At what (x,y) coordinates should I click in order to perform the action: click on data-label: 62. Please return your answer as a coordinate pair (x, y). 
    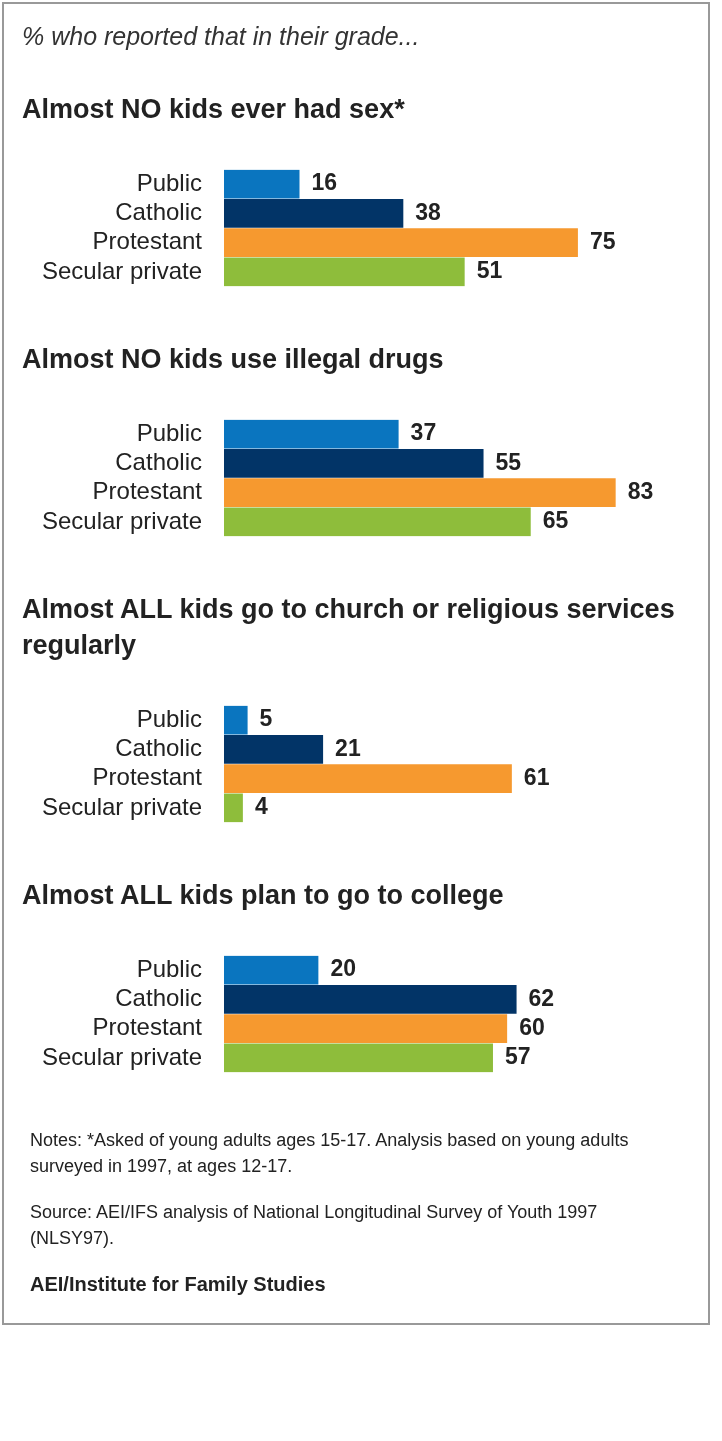
    Looking at the image, I should click on (541, 997).